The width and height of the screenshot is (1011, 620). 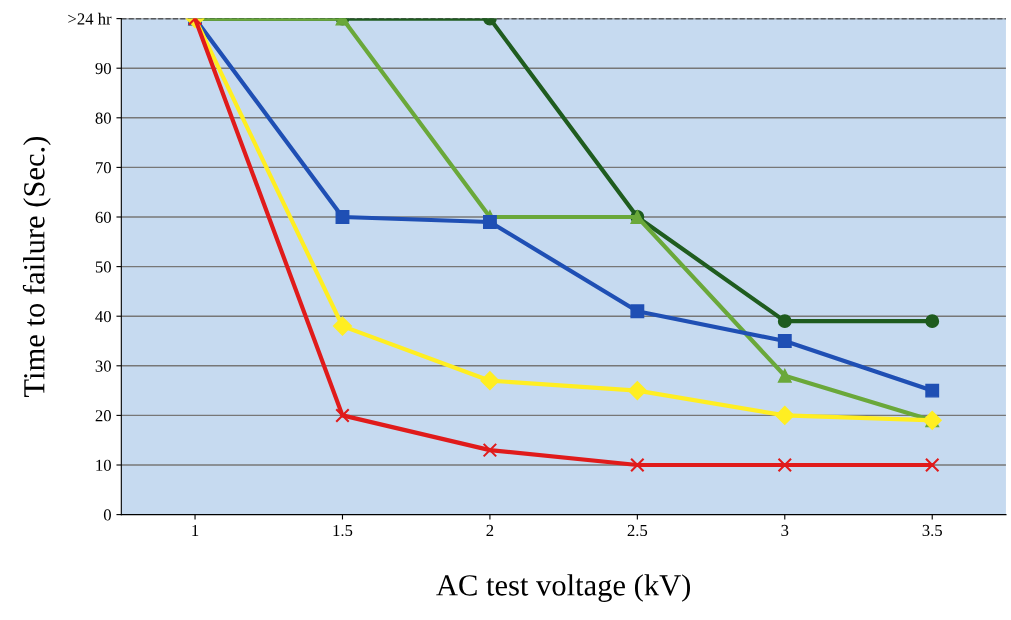 I want to click on y-tick-label: 60, so click(x=103, y=217).